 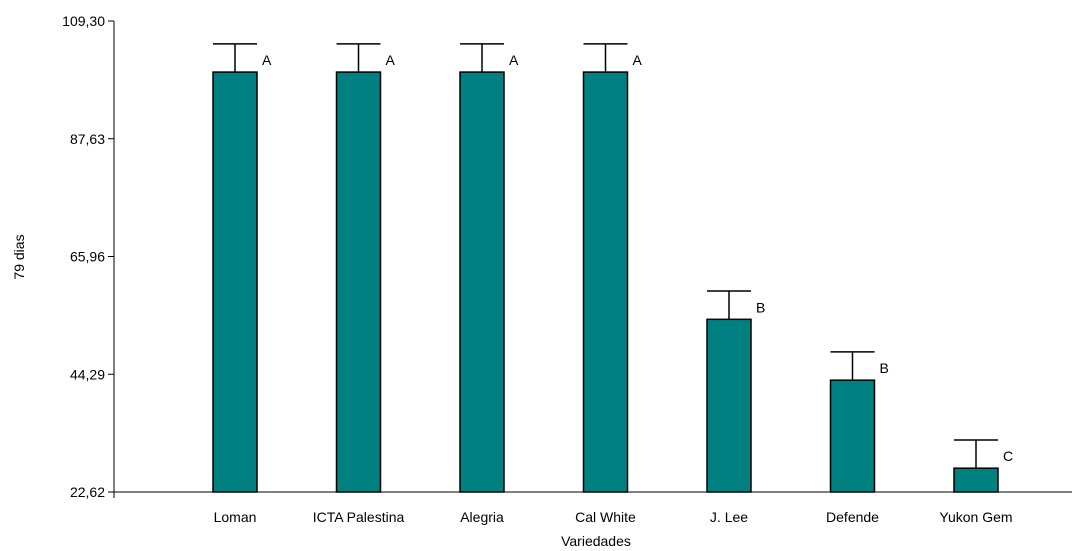 What do you see at coordinates (976, 480) in the screenshot?
I see `bar-yukon-gem` at bounding box center [976, 480].